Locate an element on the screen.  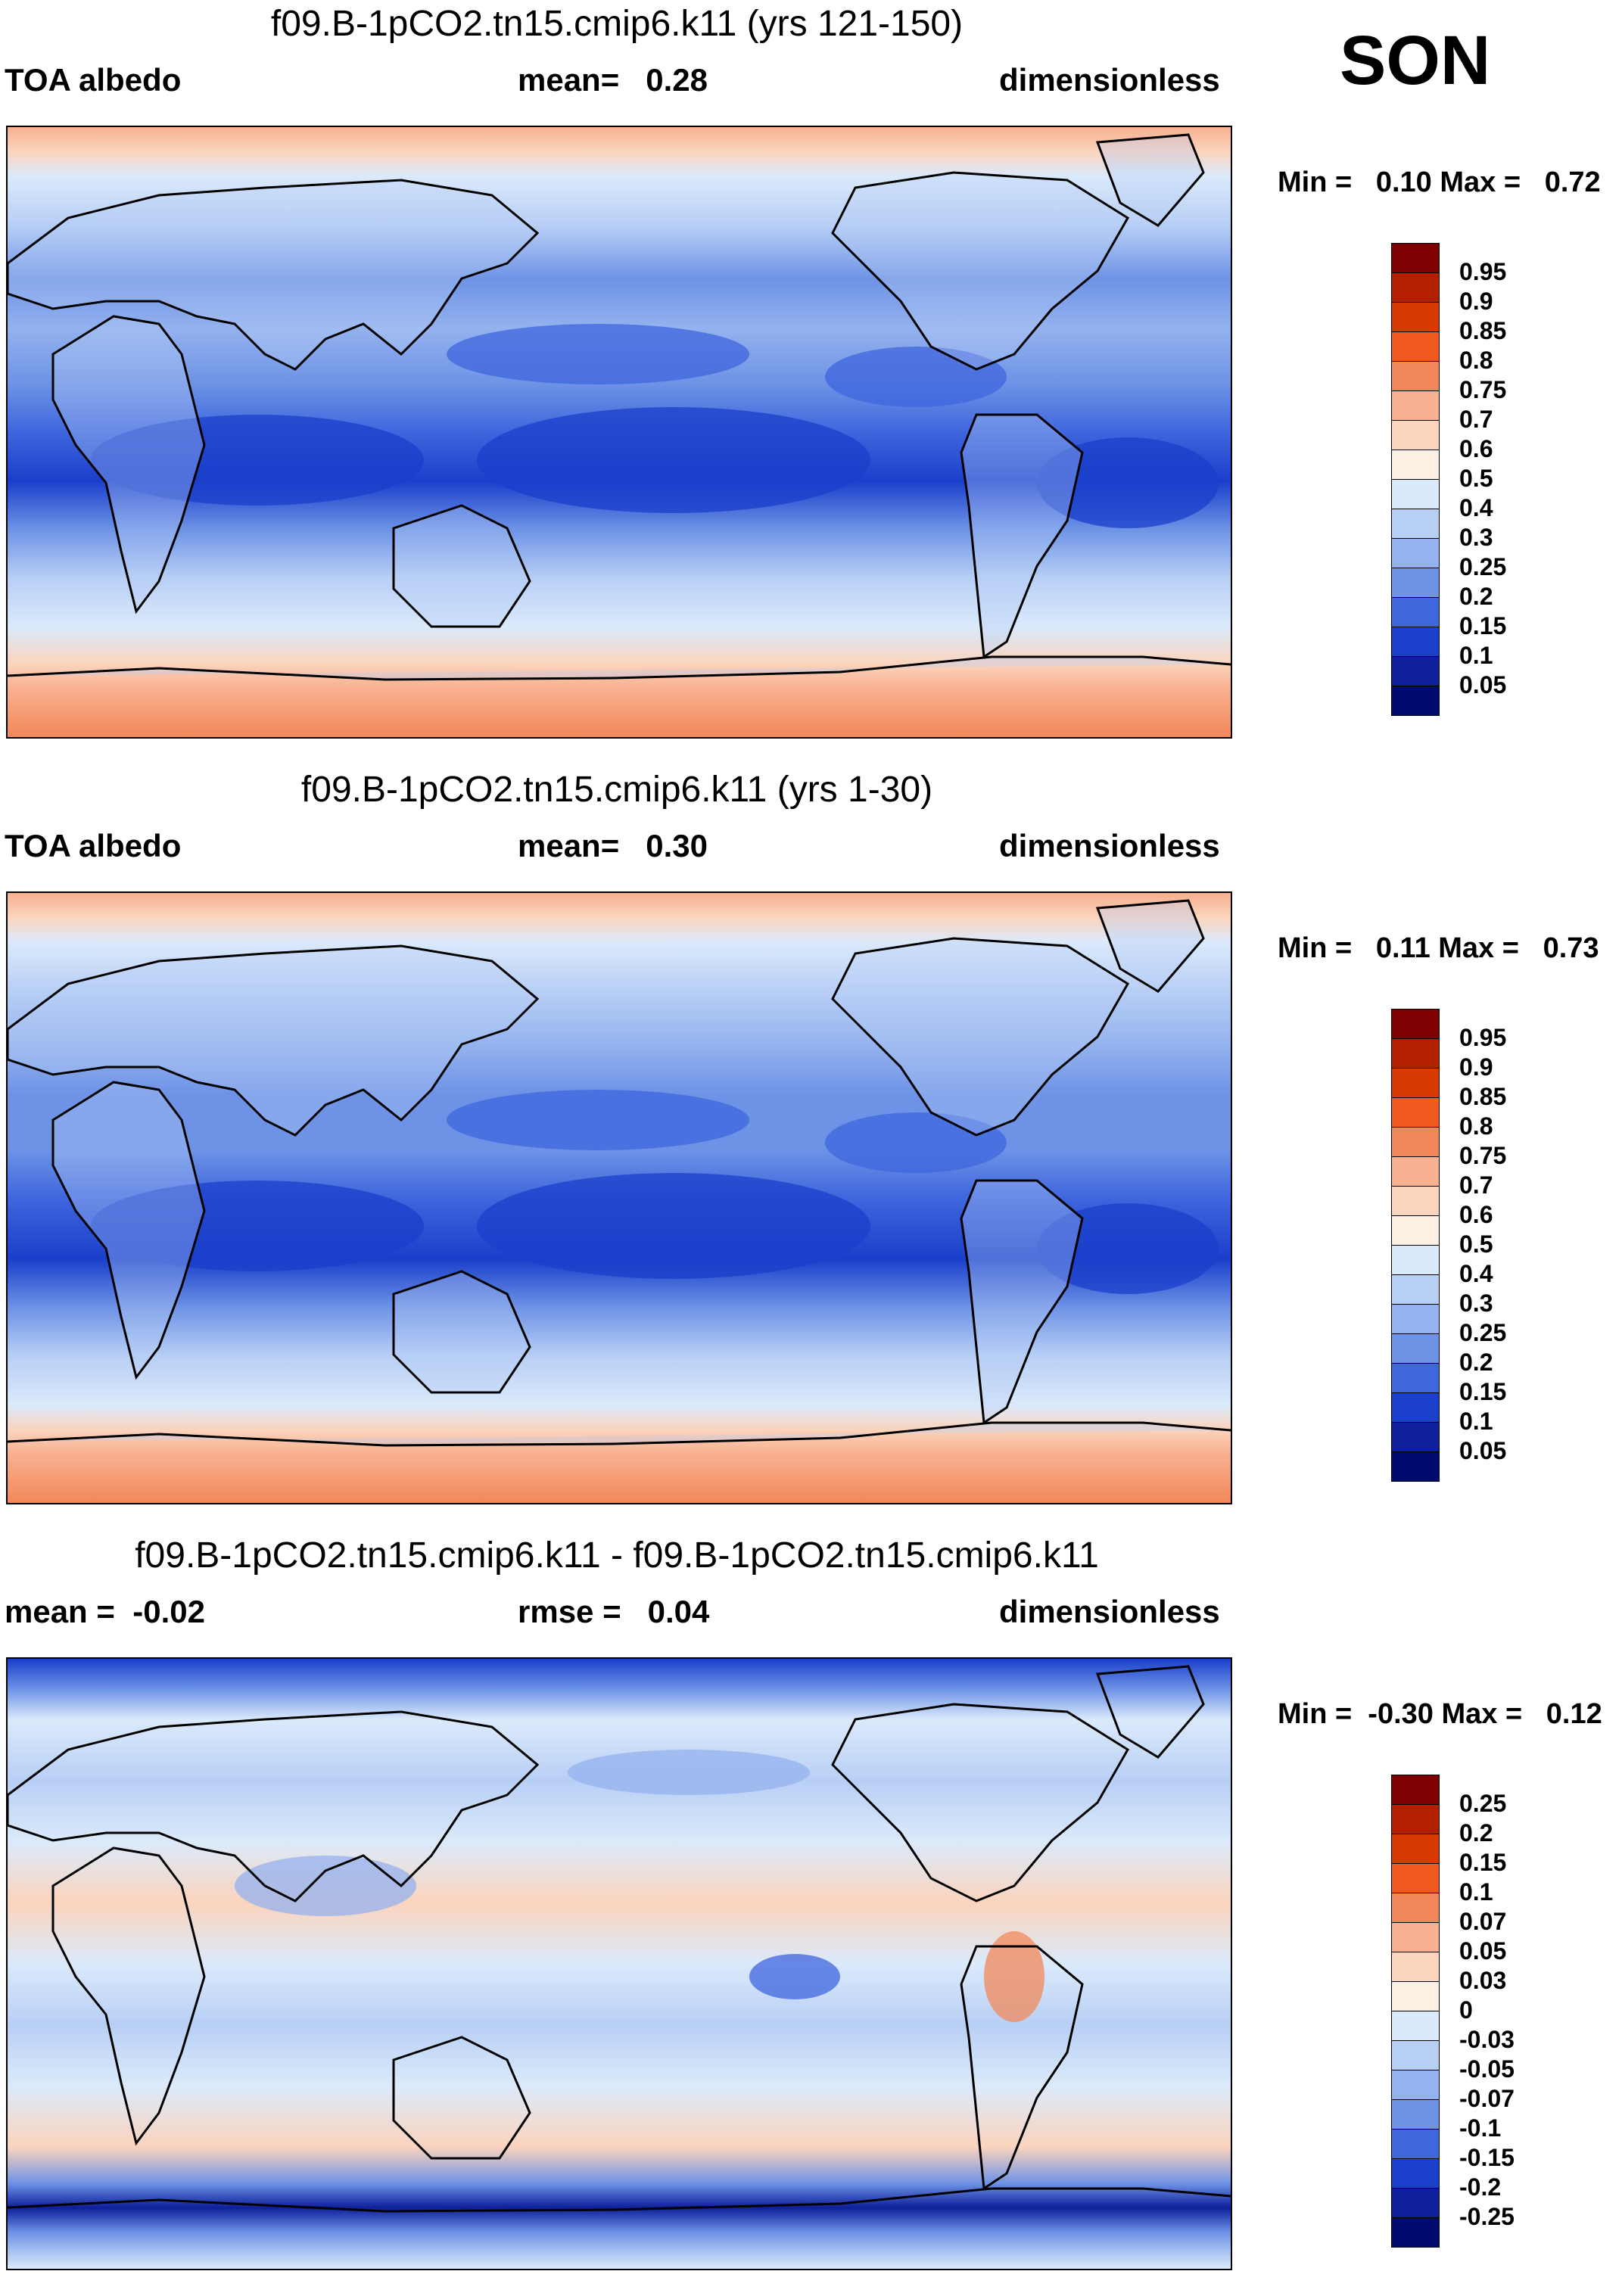
colorbar-tick-label: -0.2 is located at coordinates (1480, 2187).